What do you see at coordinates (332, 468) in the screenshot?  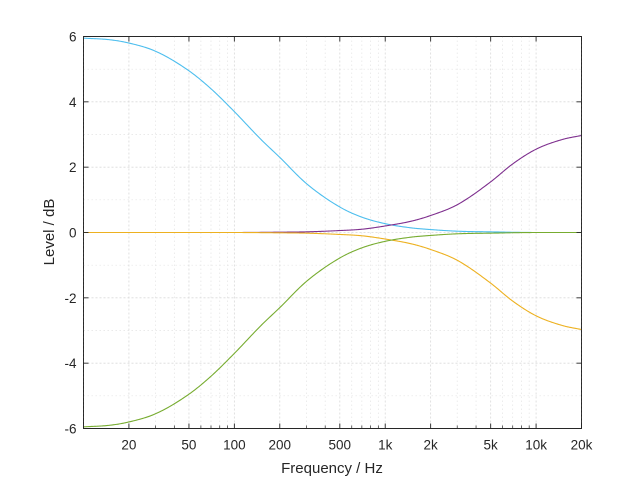 I see `x-axis-title: Frequency / Hz` at bounding box center [332, 468].